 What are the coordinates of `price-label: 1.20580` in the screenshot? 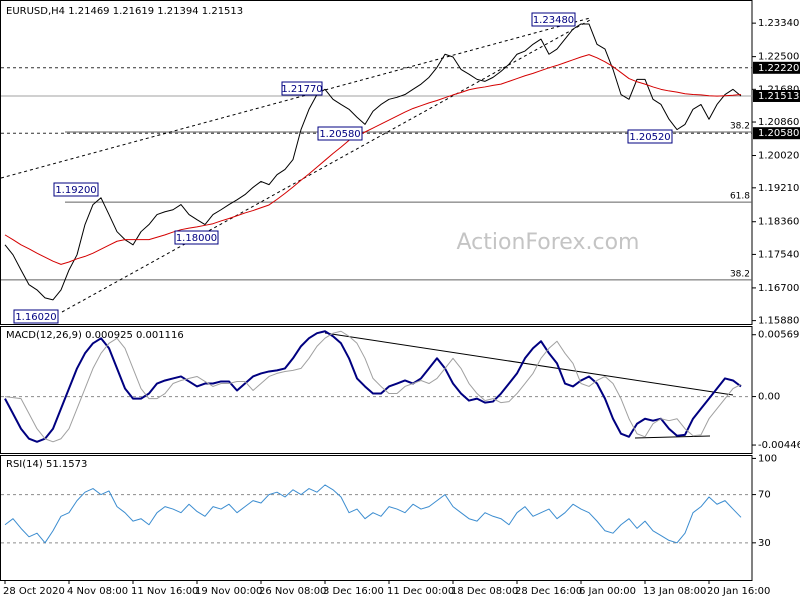 It's located at (778, 133).